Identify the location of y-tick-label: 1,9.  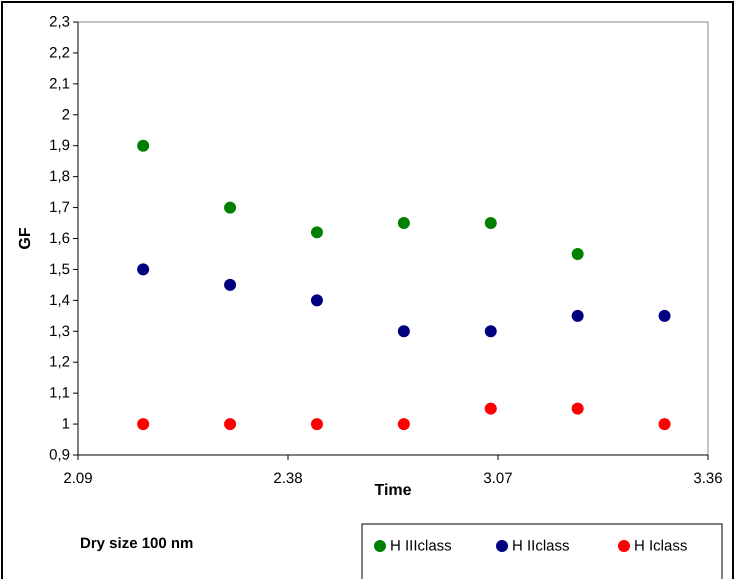
(59, 145).